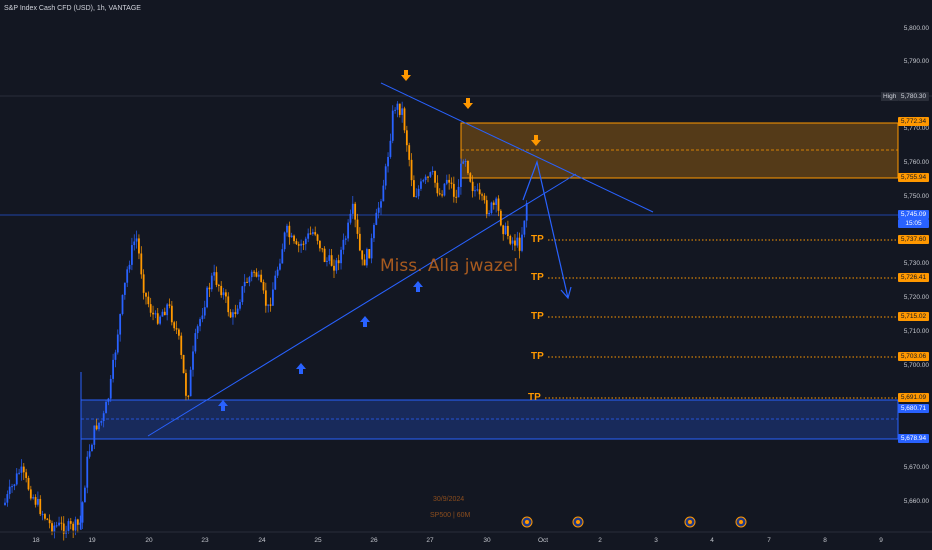  Describe the element at coordinates (916, 365) in the screenshot. I see `price-tick: 5,700.00` at that location.